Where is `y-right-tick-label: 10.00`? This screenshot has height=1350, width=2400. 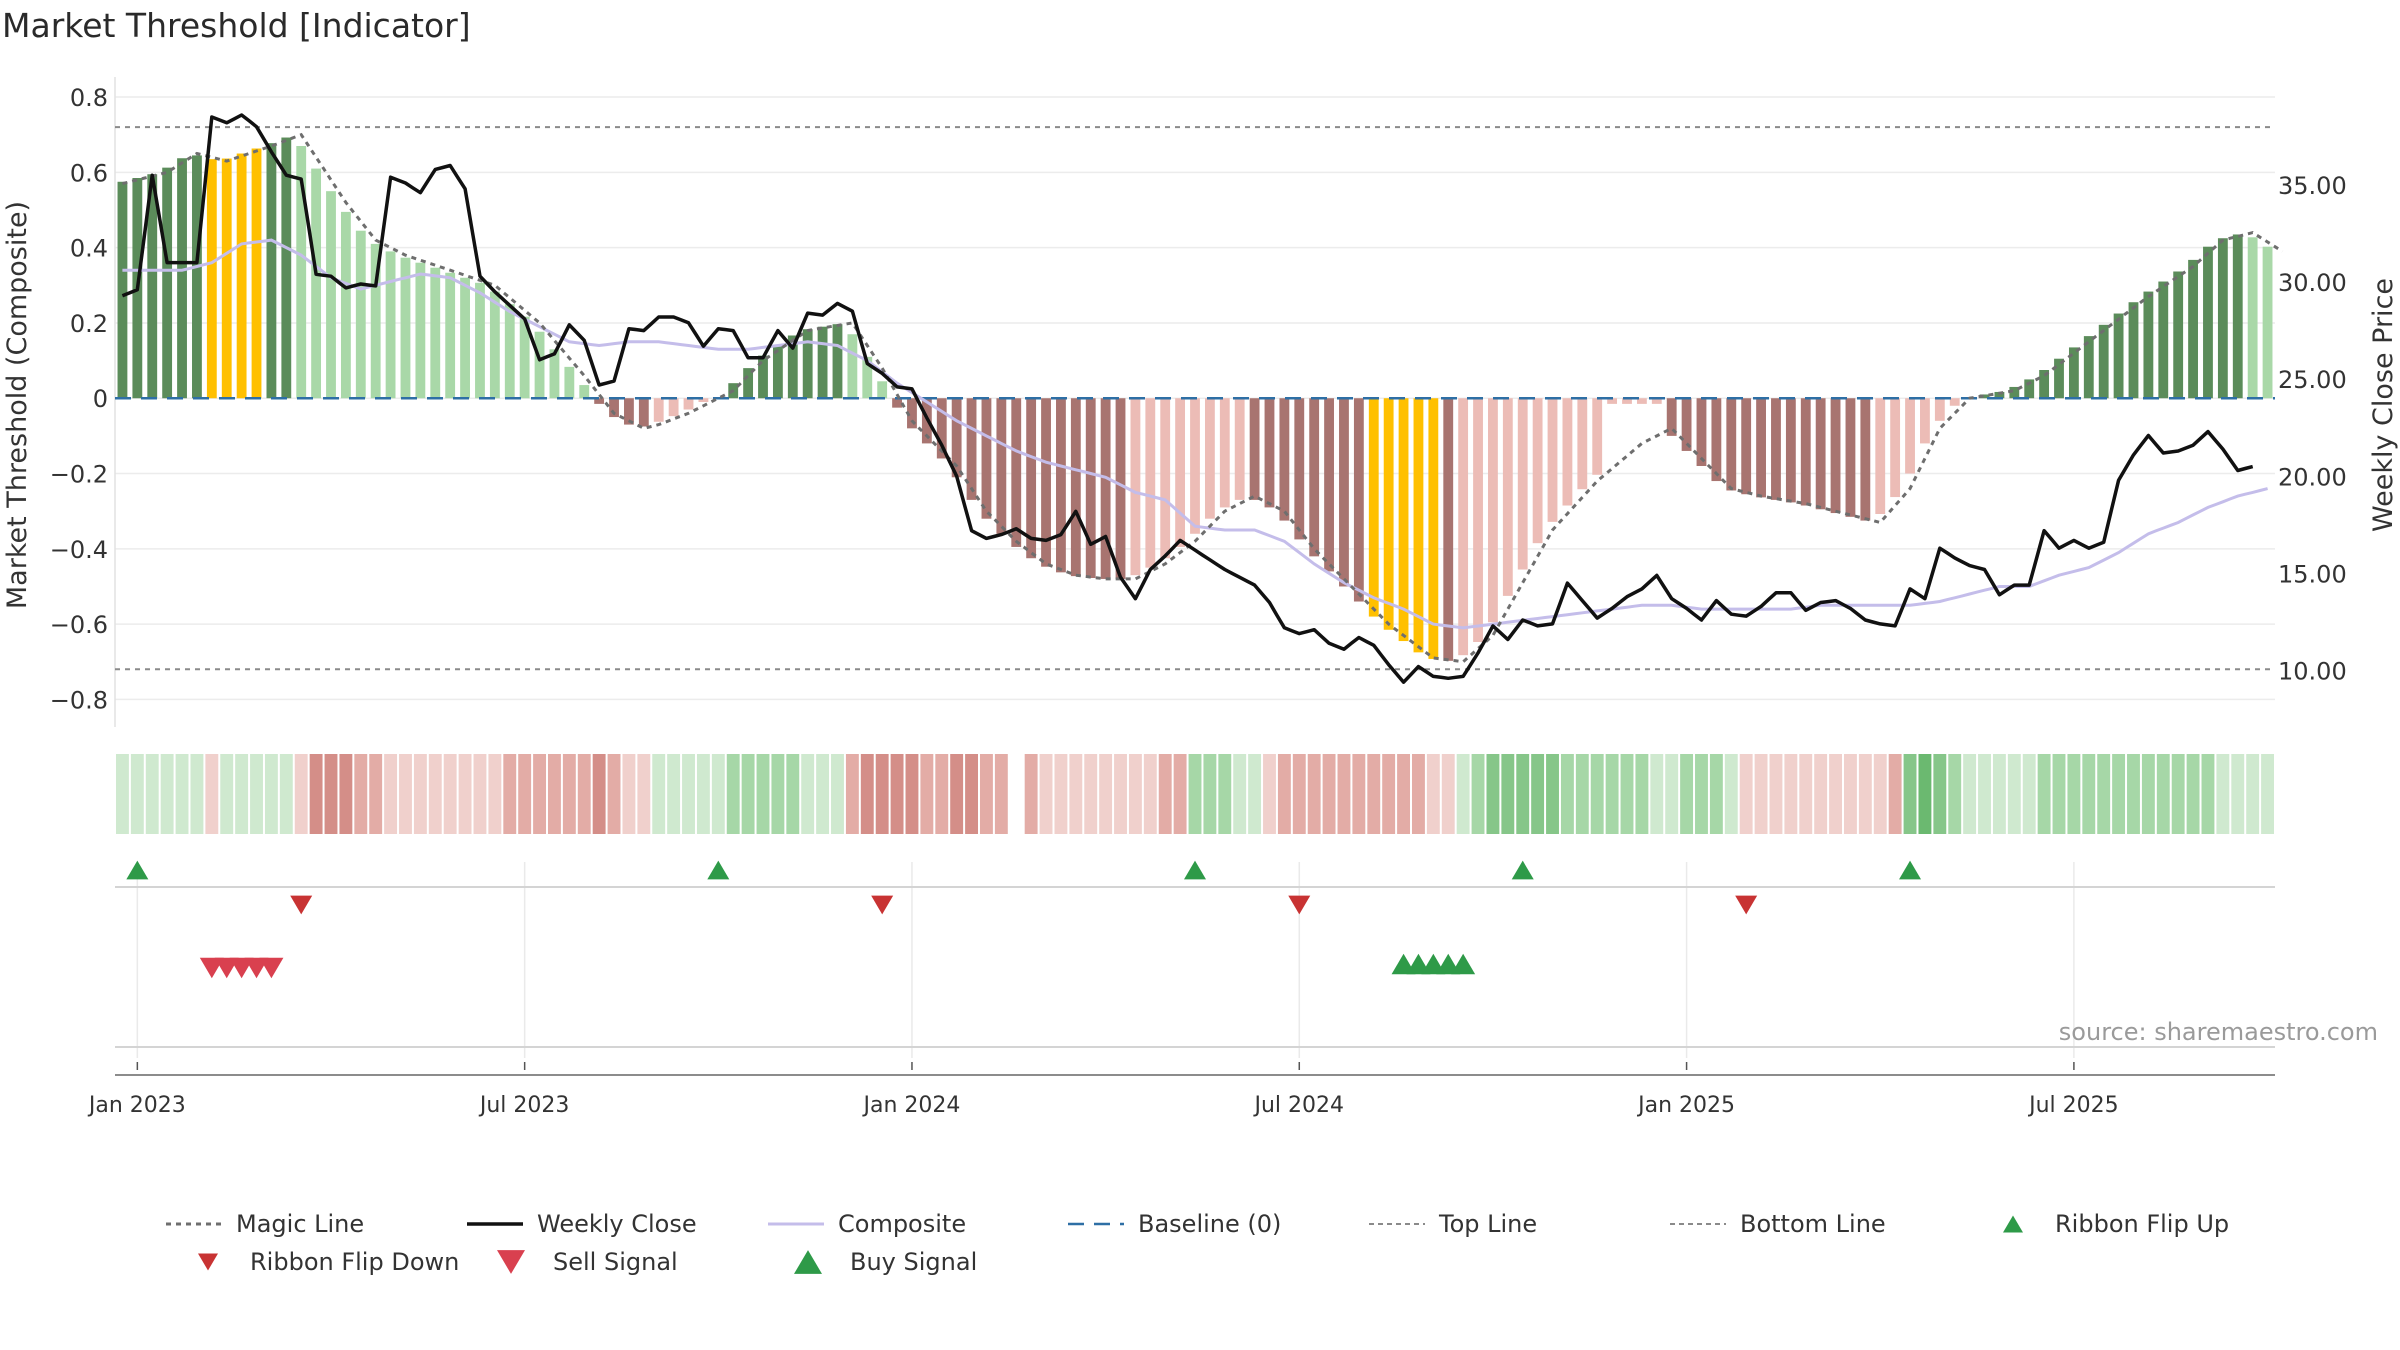 y-right-tick-label: 10.00 is located at coordinates (2312, 672).